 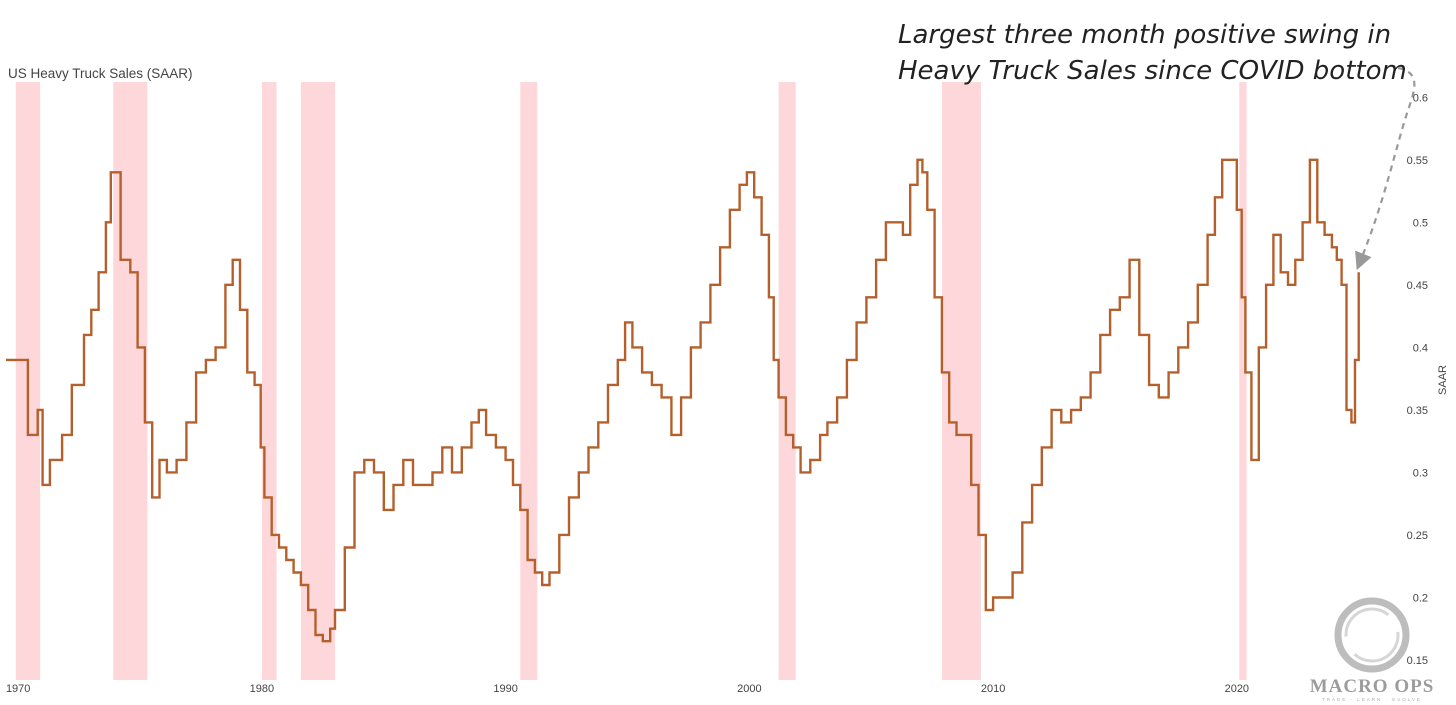 What do you see at coordinates (1443, 380) in the screenshot?
I see `y-axis-label: SAAR` at bounding box center [1443, 380].